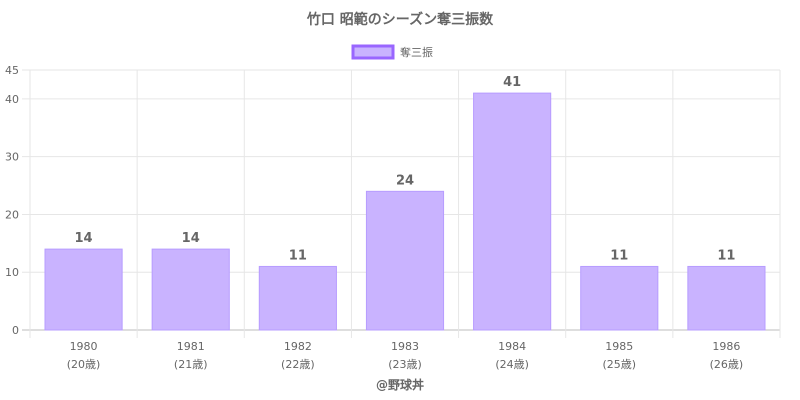 The width and height of the screenshot is (800, 400). I want to click on x-tick-sublabel: (20歳), so click(84, 364).